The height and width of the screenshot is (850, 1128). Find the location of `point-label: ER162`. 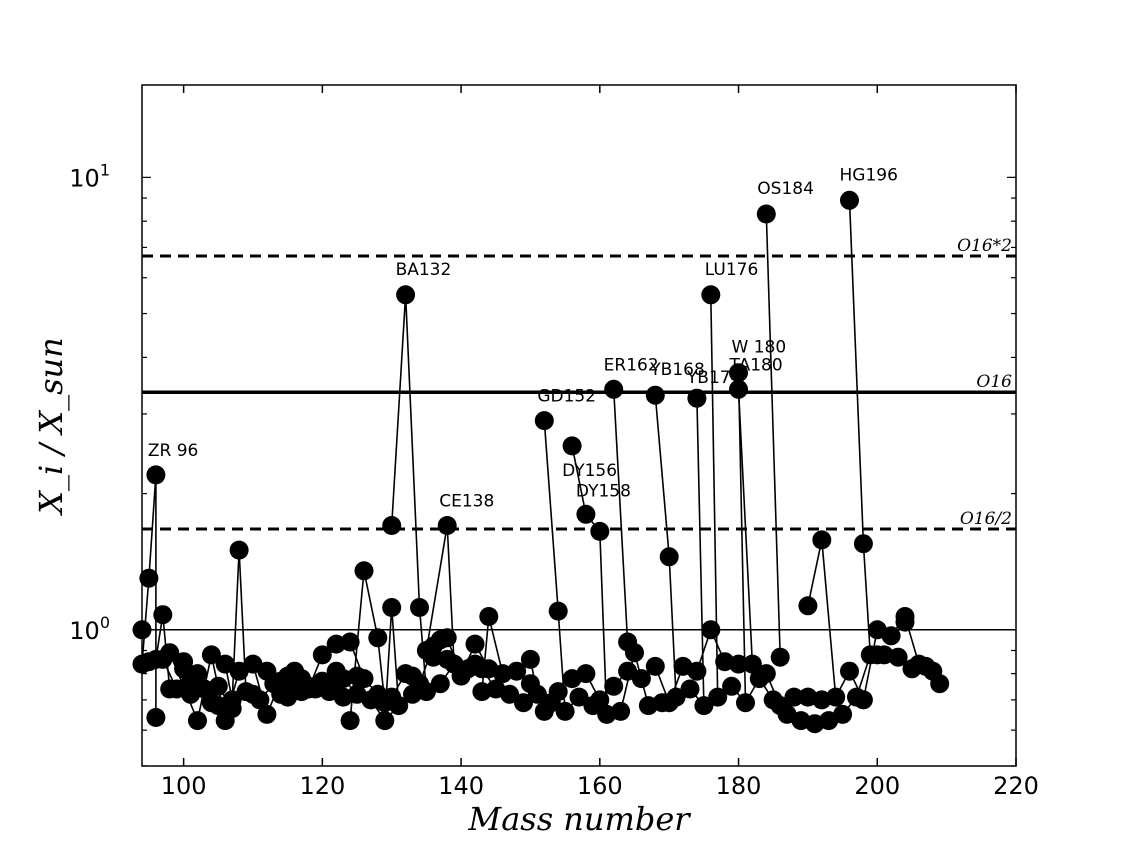

point-label: ER162 is located at coordinates (631, 365).